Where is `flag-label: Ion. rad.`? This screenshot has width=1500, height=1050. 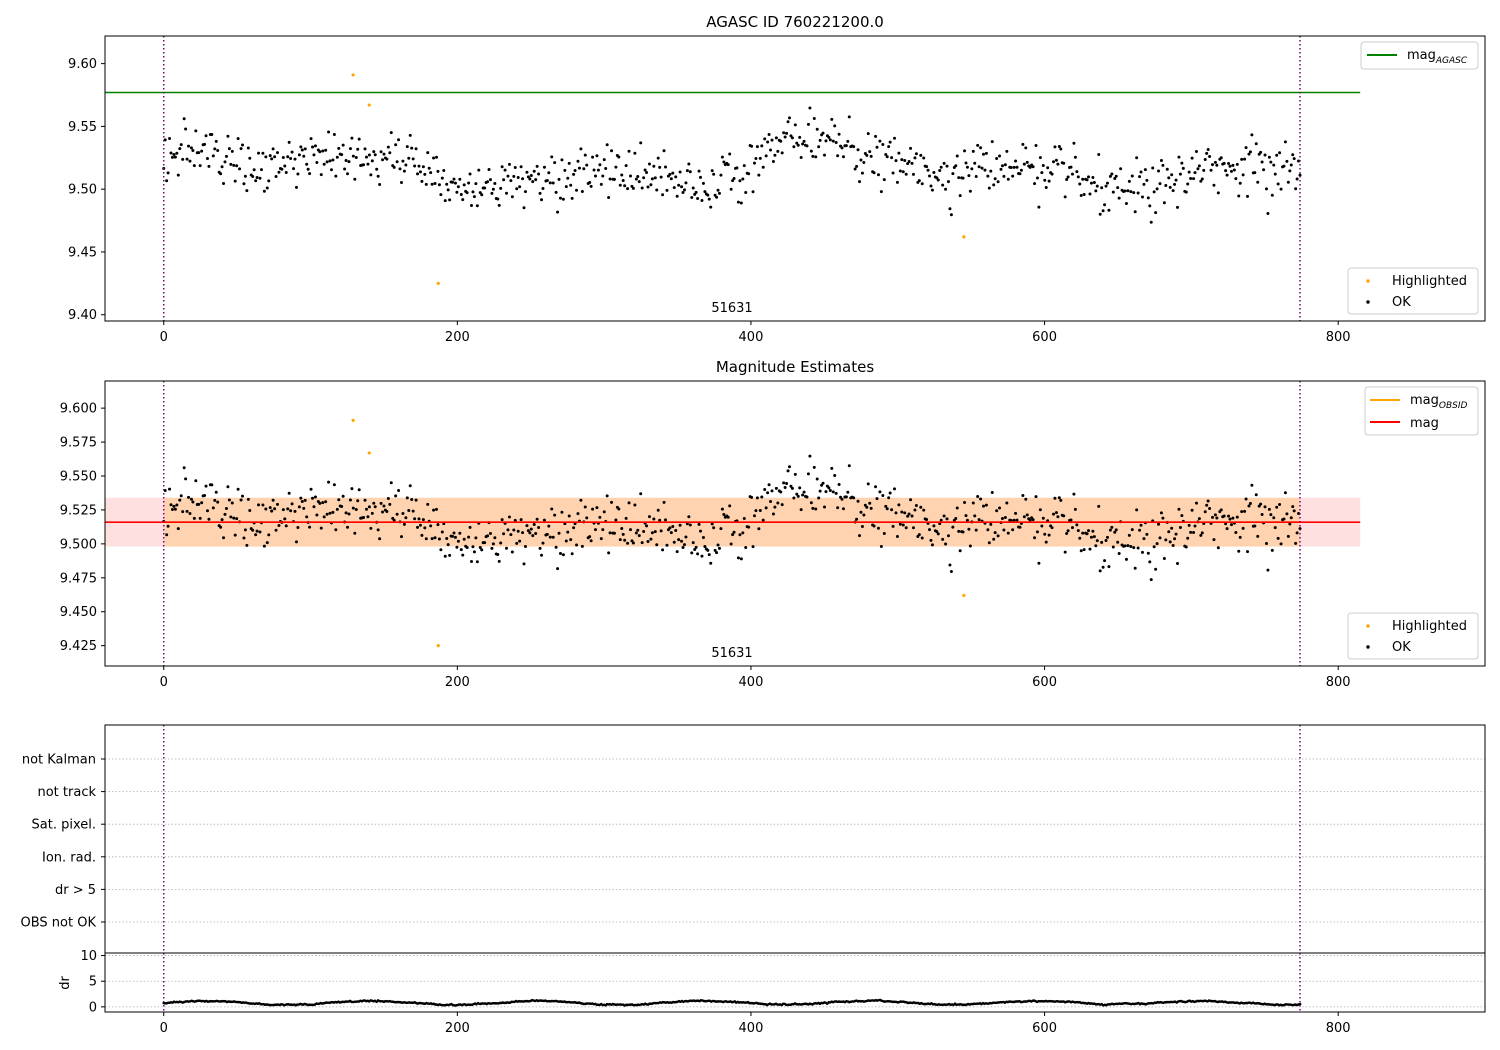
flag-label: Ion. rad. is located at coordinates (69, 857).